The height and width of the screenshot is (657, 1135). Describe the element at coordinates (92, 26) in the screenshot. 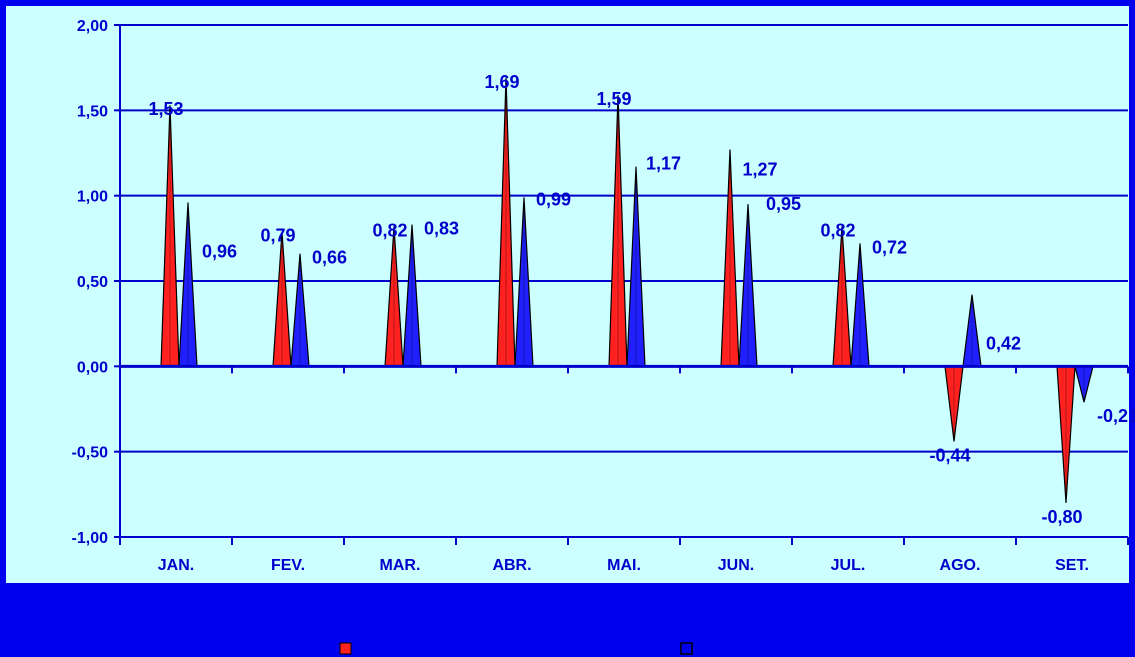

I see `y-tick-label: 2,00` at that location.